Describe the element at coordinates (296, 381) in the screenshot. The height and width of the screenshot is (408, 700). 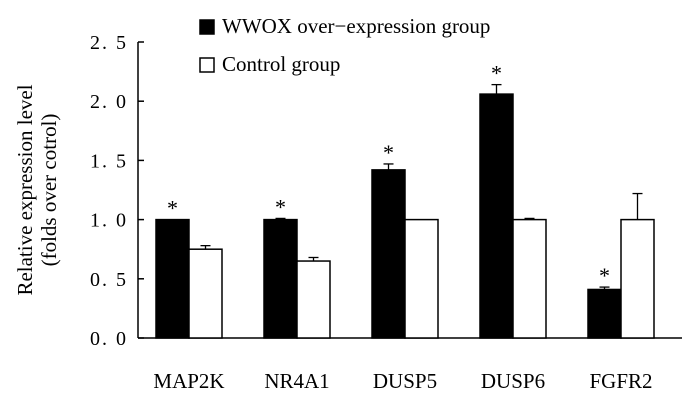
I see `x-category-label: NR4A1` at that location.